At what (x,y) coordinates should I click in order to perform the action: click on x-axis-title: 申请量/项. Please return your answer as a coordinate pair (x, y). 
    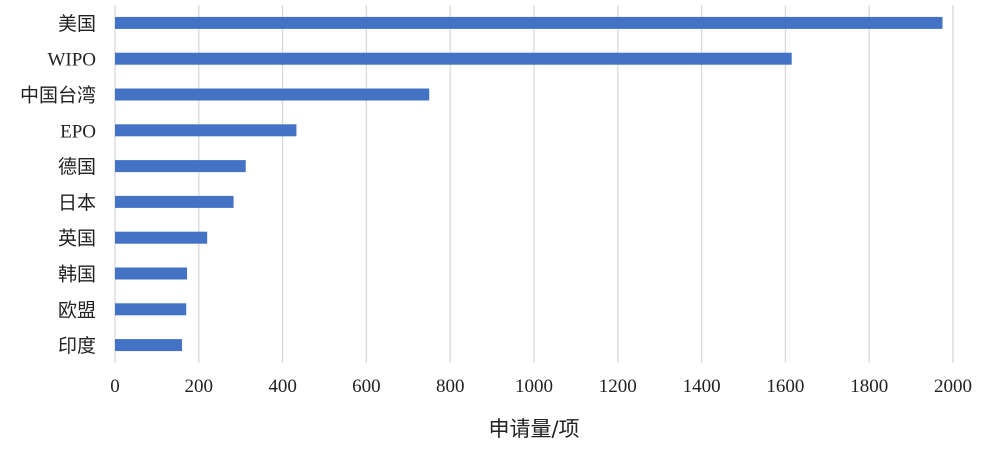
    Looking at the image, I should click on (533, 429).